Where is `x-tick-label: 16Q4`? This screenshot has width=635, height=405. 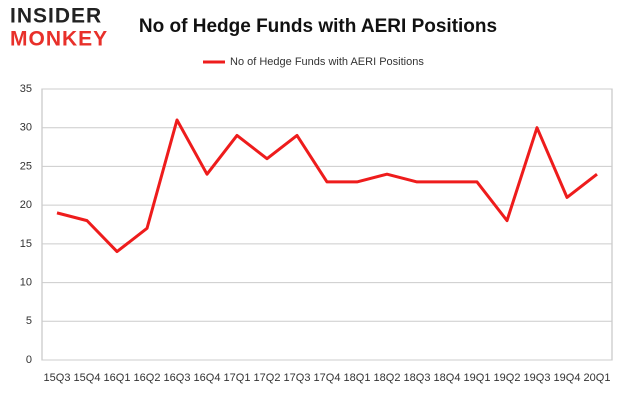
x-tick-label: 16Q4 is located at coordinates (207, 378).